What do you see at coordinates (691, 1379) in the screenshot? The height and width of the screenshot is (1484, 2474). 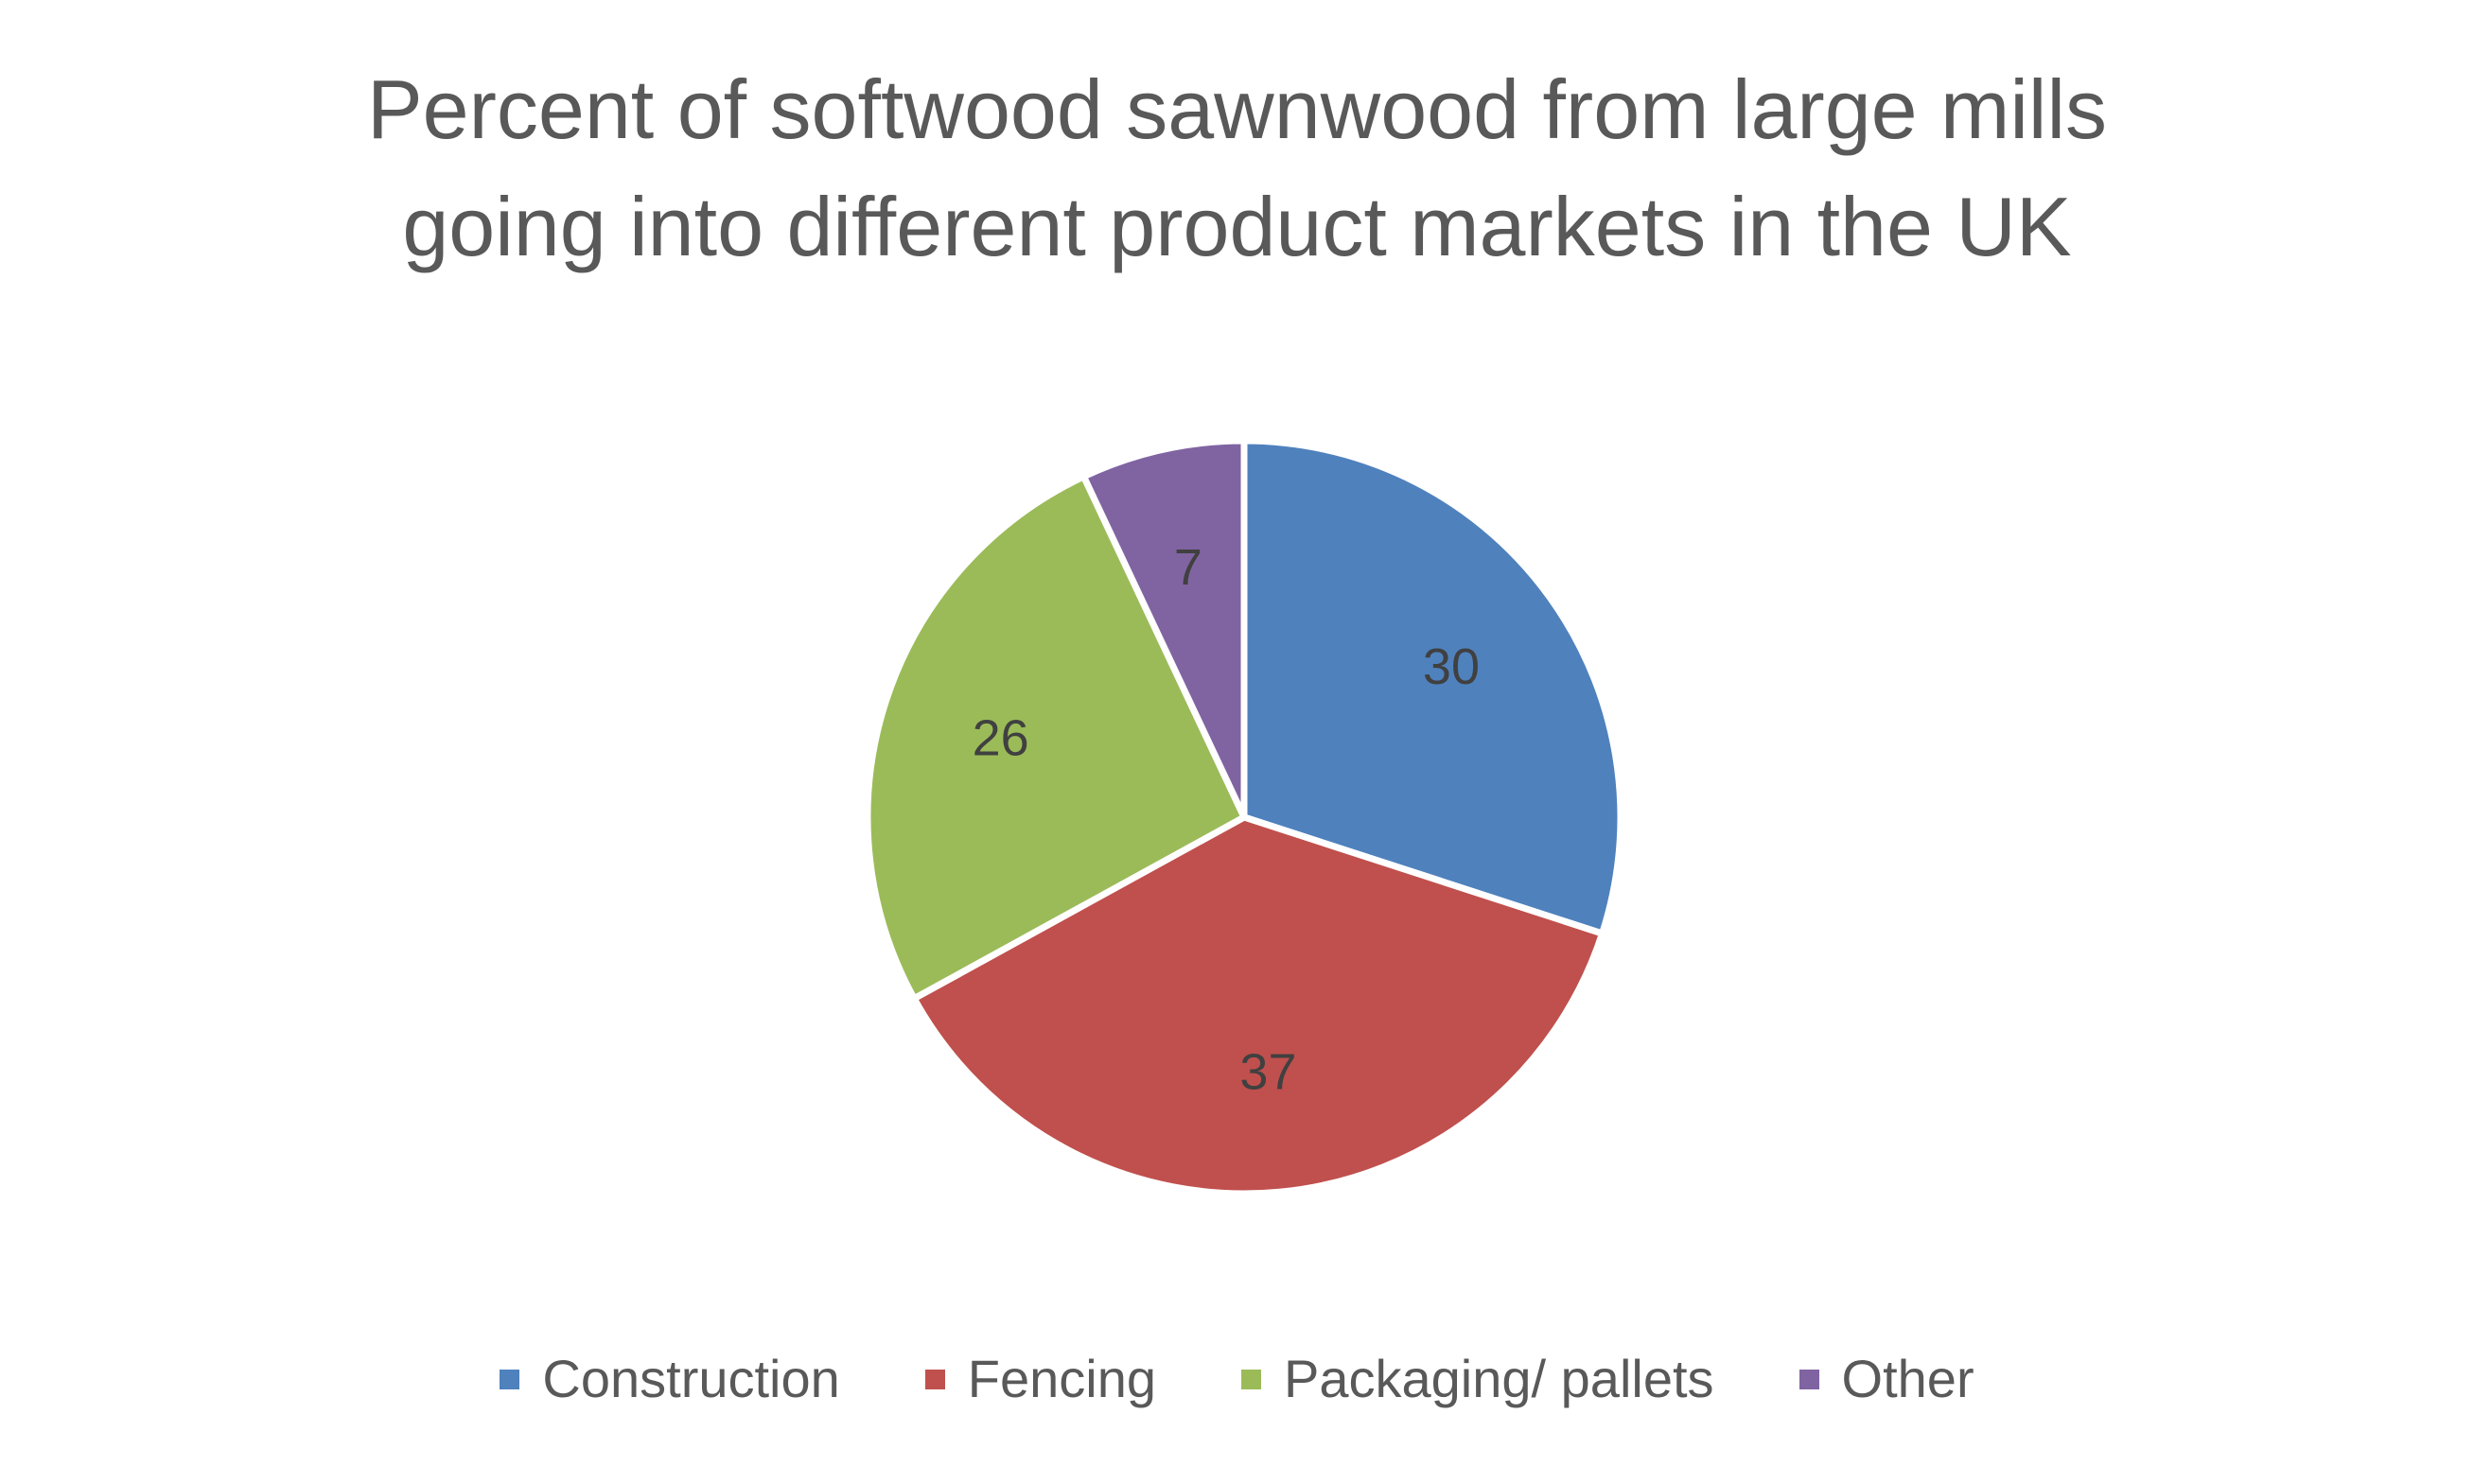 I see `legend-label-construction: Construction` at bounding box center [691, 1379].